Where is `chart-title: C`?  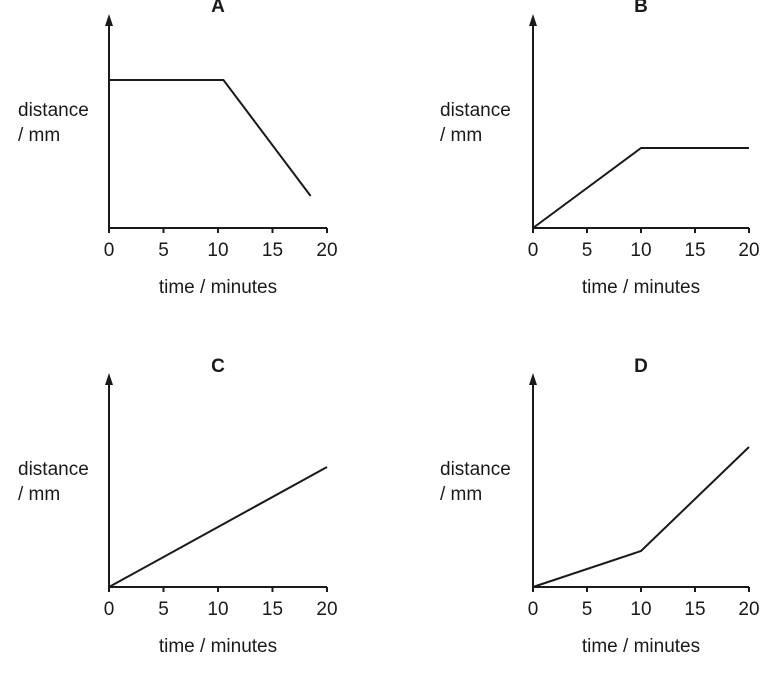
chart-title: C is located at coordinates (218, 366).